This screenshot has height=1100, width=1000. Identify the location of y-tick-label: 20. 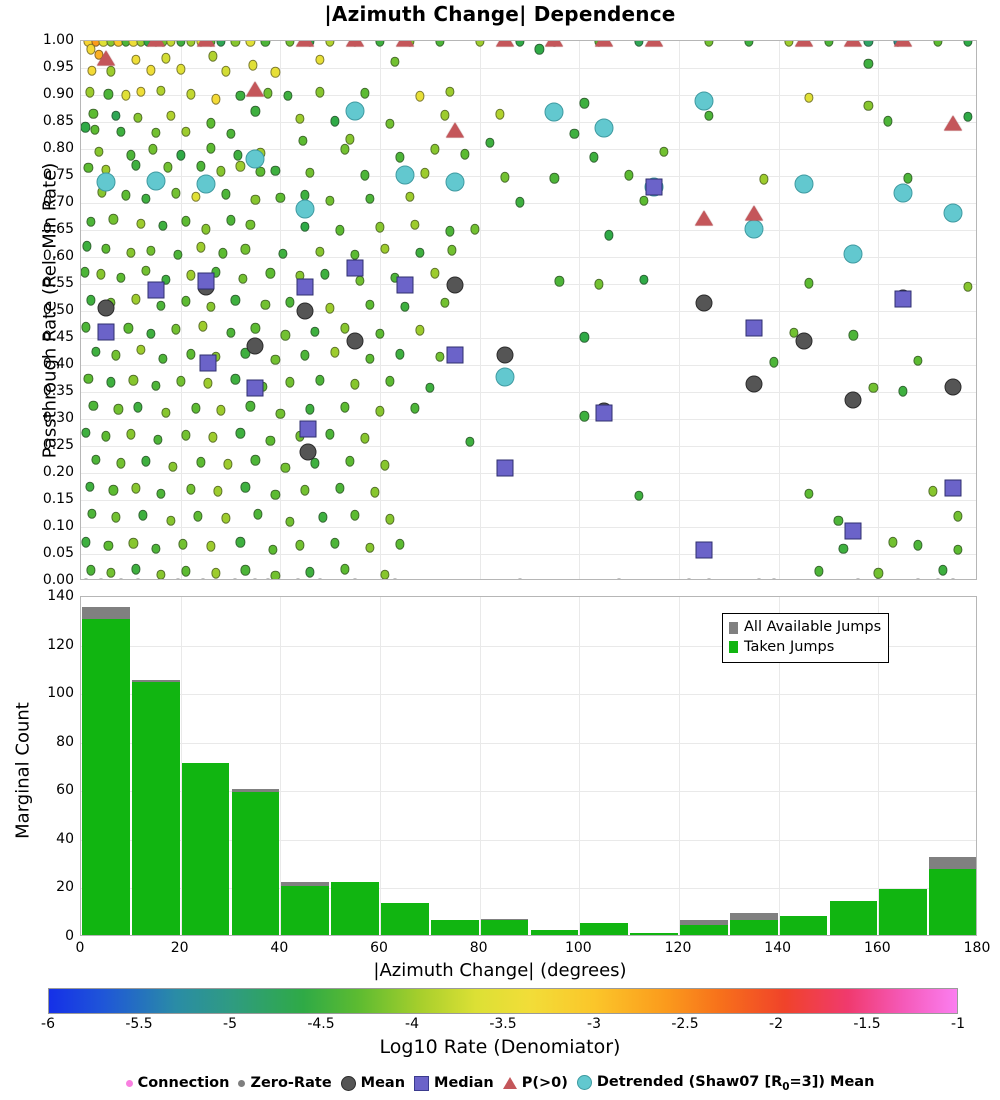
(65, 887).